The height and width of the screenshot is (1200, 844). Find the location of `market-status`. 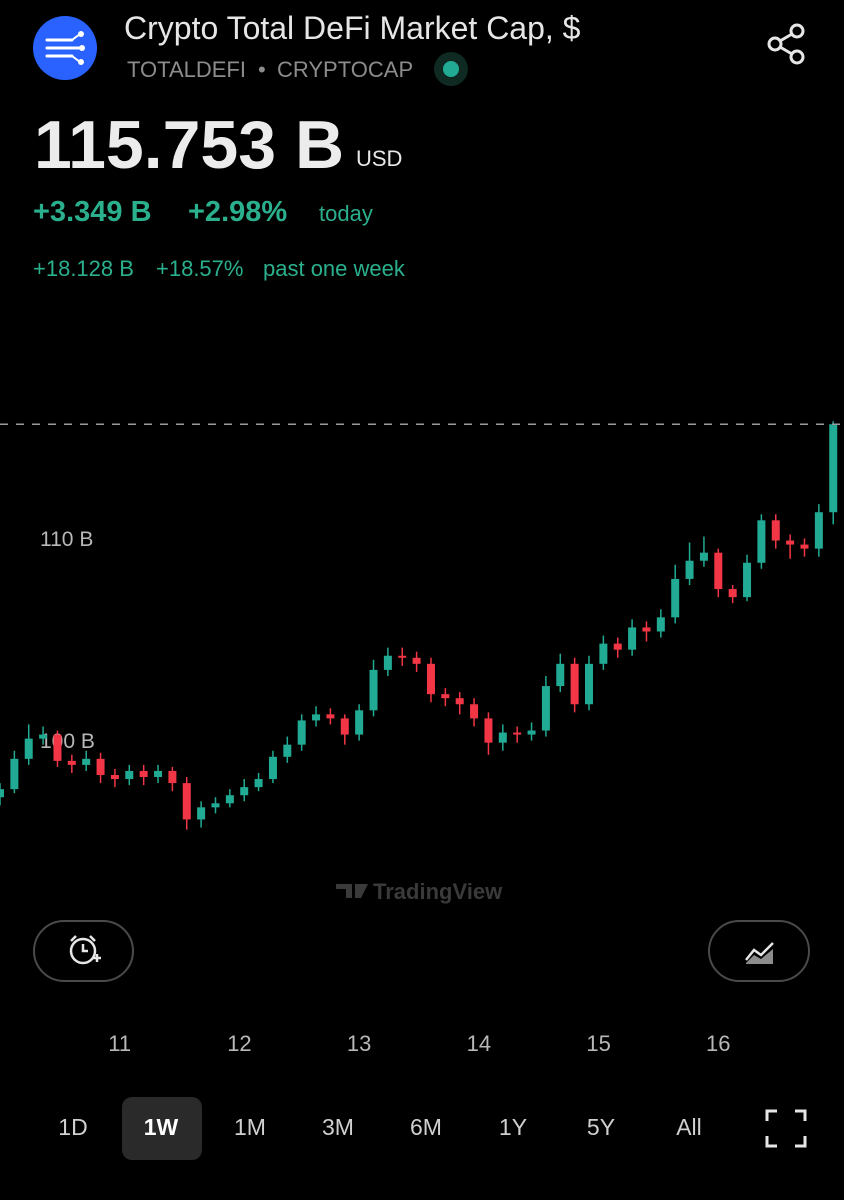

market-status is located at coordinates (451, 69).